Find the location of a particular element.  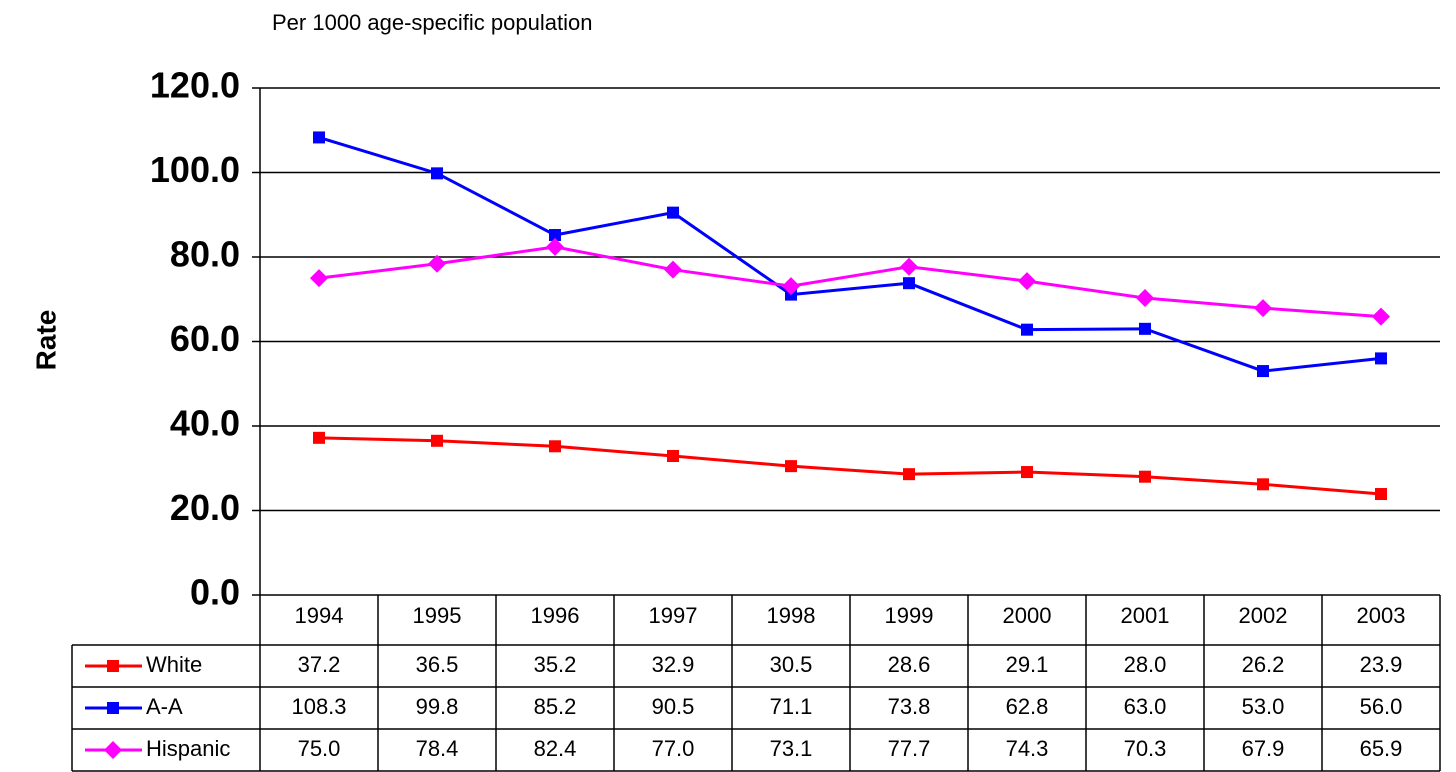

table-cell: 53.0 is located at coordinates (1263, 706).